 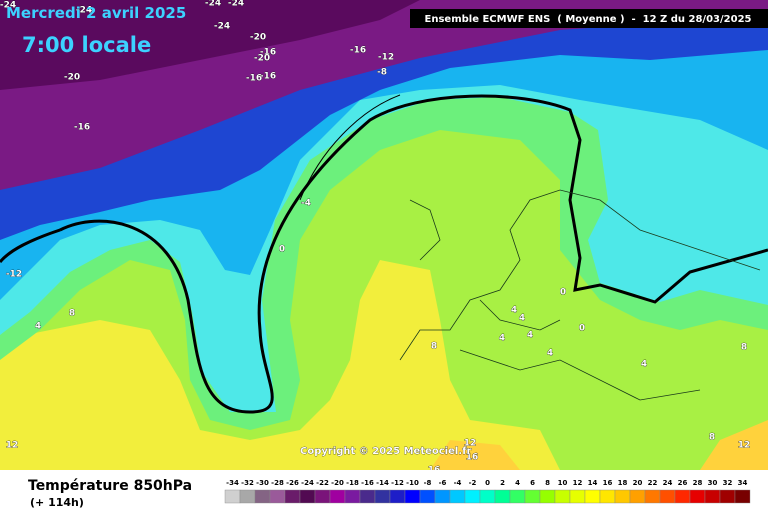 What do you see at coordinates (428, 483) in the screenshot?
I see `legend-label: -8` at bounding box center [428, 483].